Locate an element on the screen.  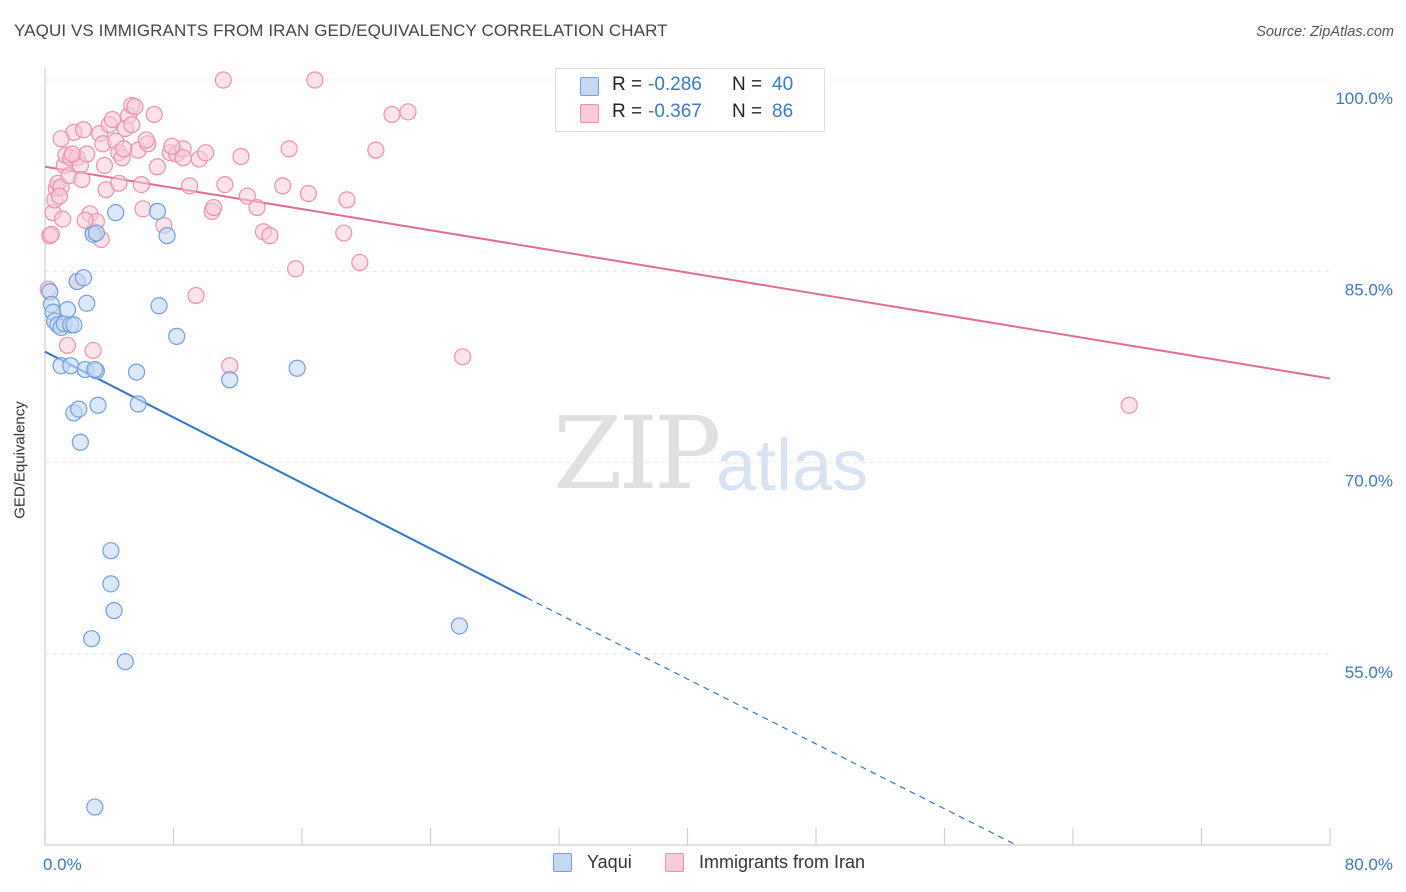
stats-row-iran: R = -0.367 N = 86 is located at coordinates (690, 114).